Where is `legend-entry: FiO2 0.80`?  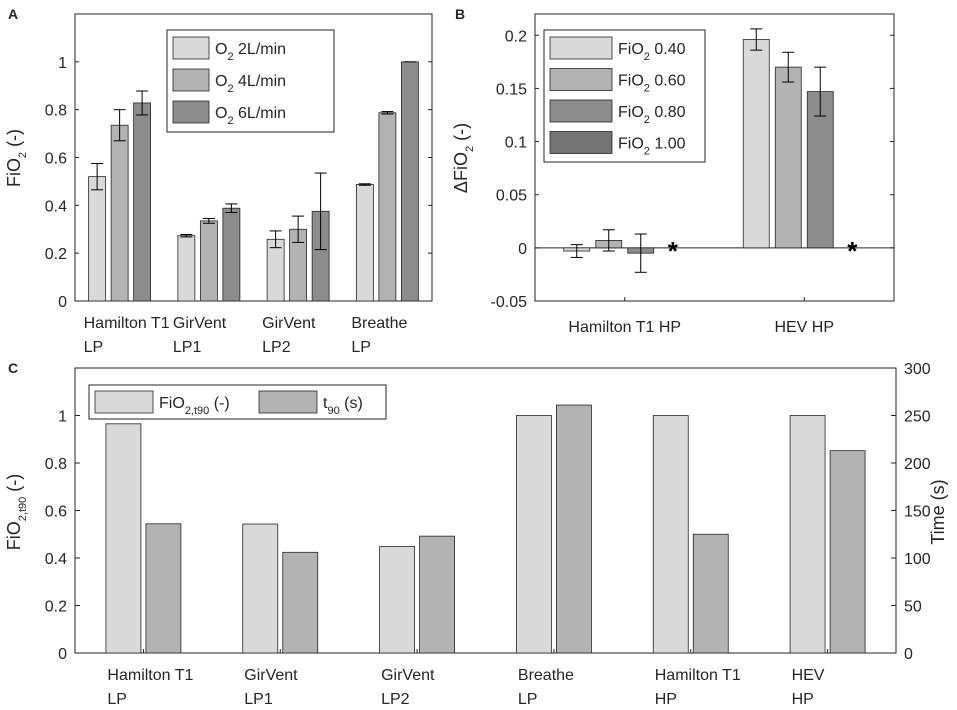 legend-entry: FiO2 0.80 is located at coordinates (652, 115).